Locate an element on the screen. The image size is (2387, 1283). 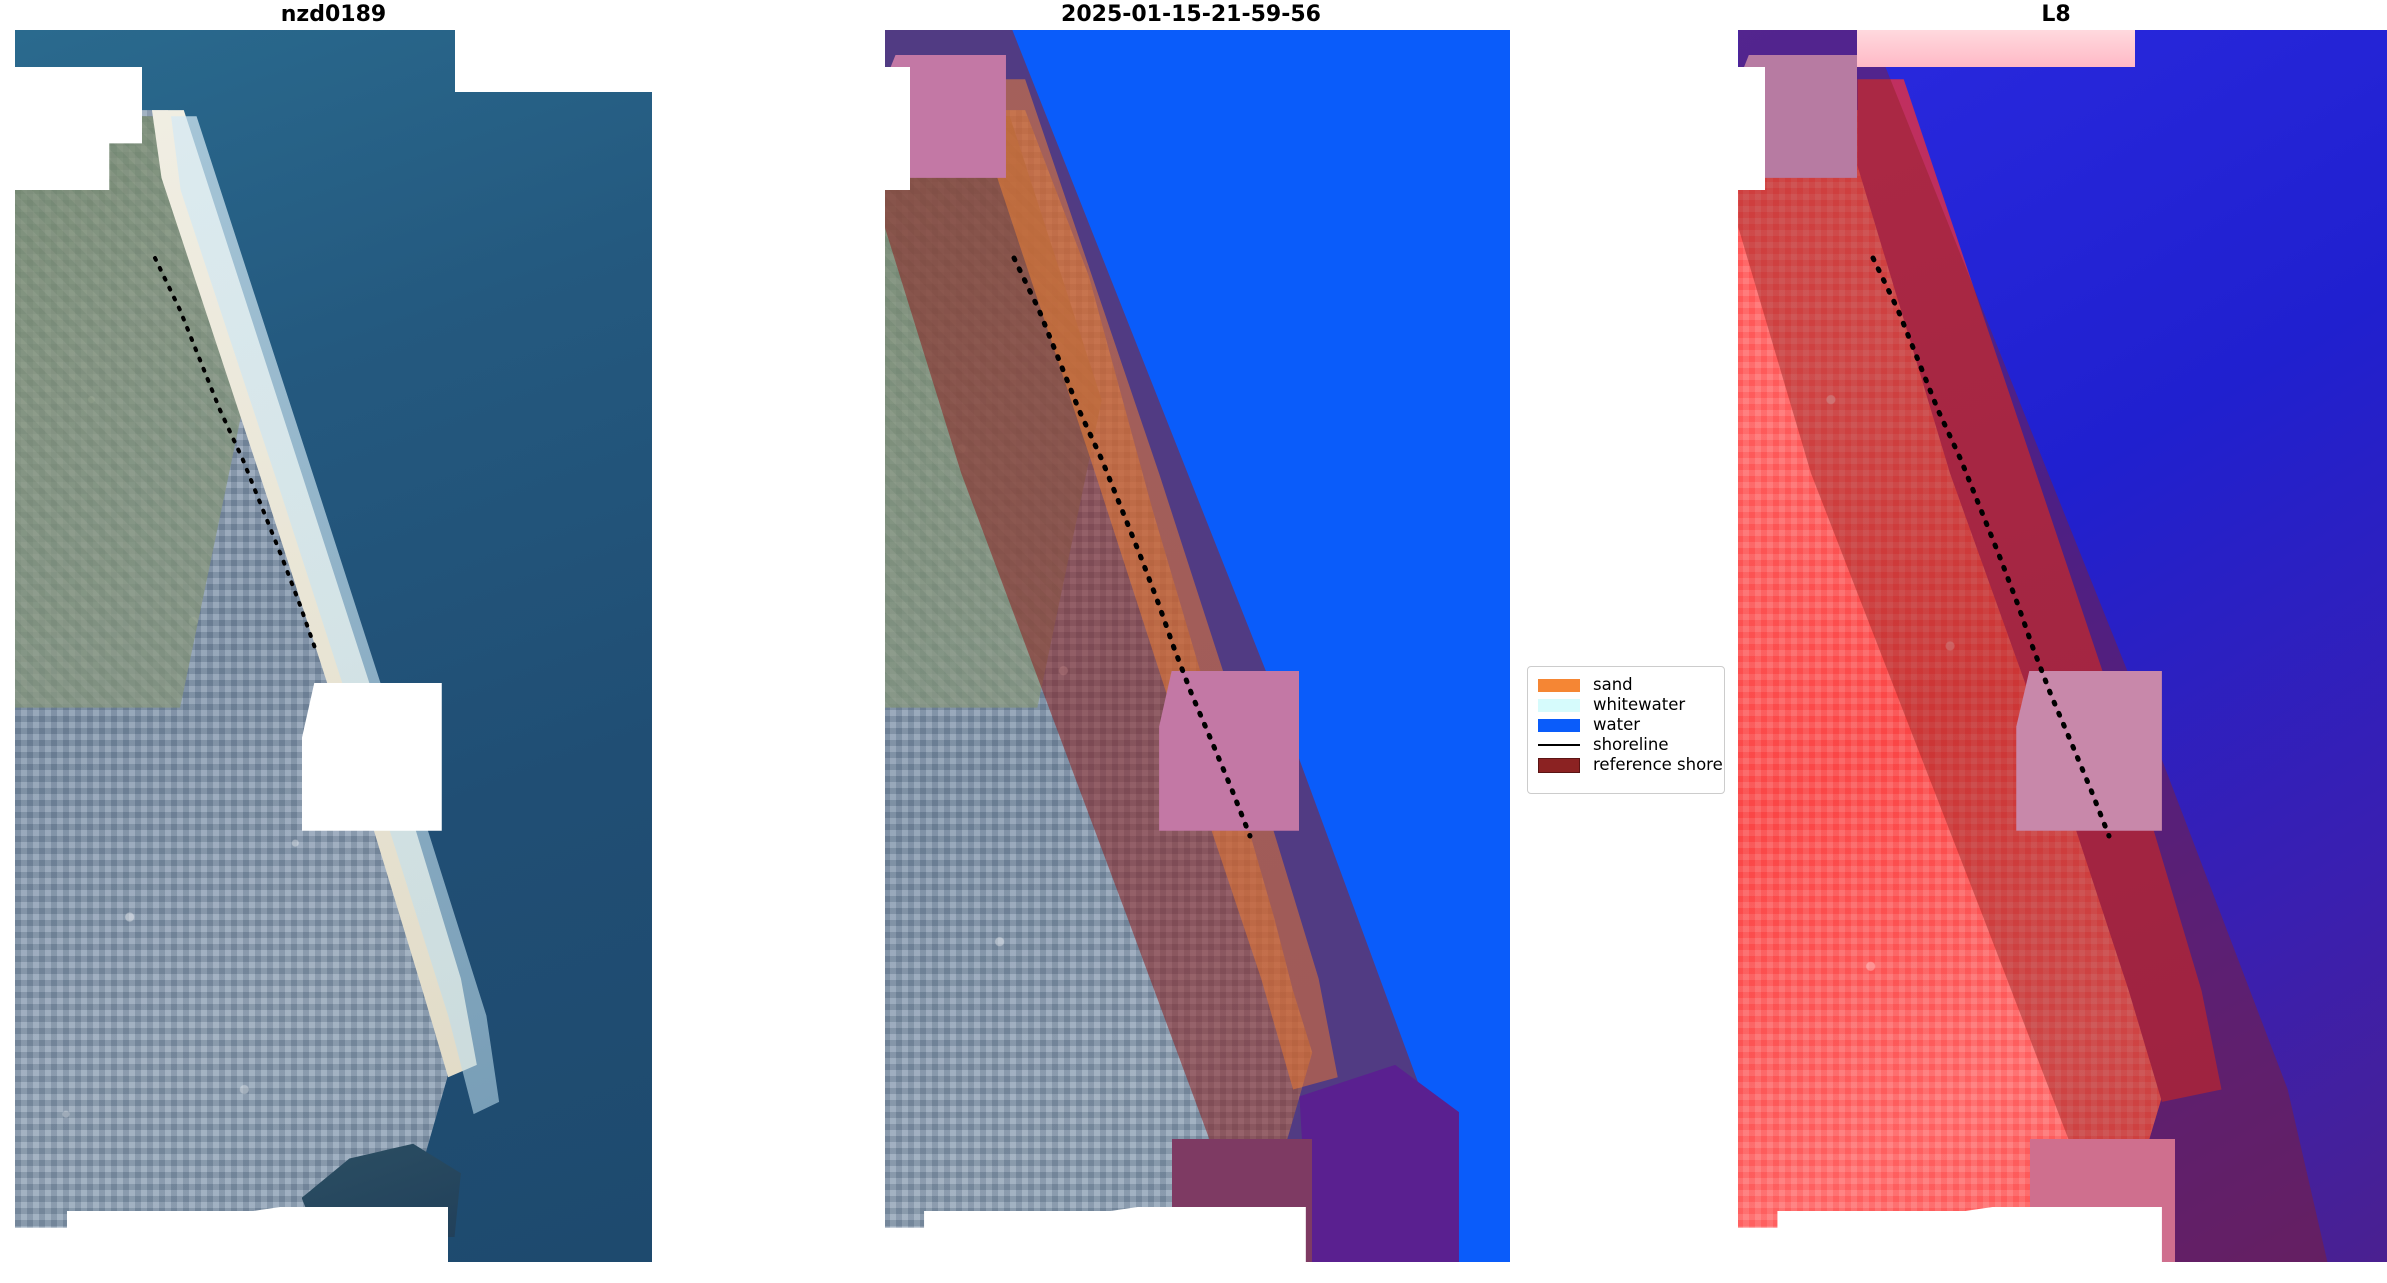
legend-label-shoreline: shoreline is located at coordinates (1631, 744).